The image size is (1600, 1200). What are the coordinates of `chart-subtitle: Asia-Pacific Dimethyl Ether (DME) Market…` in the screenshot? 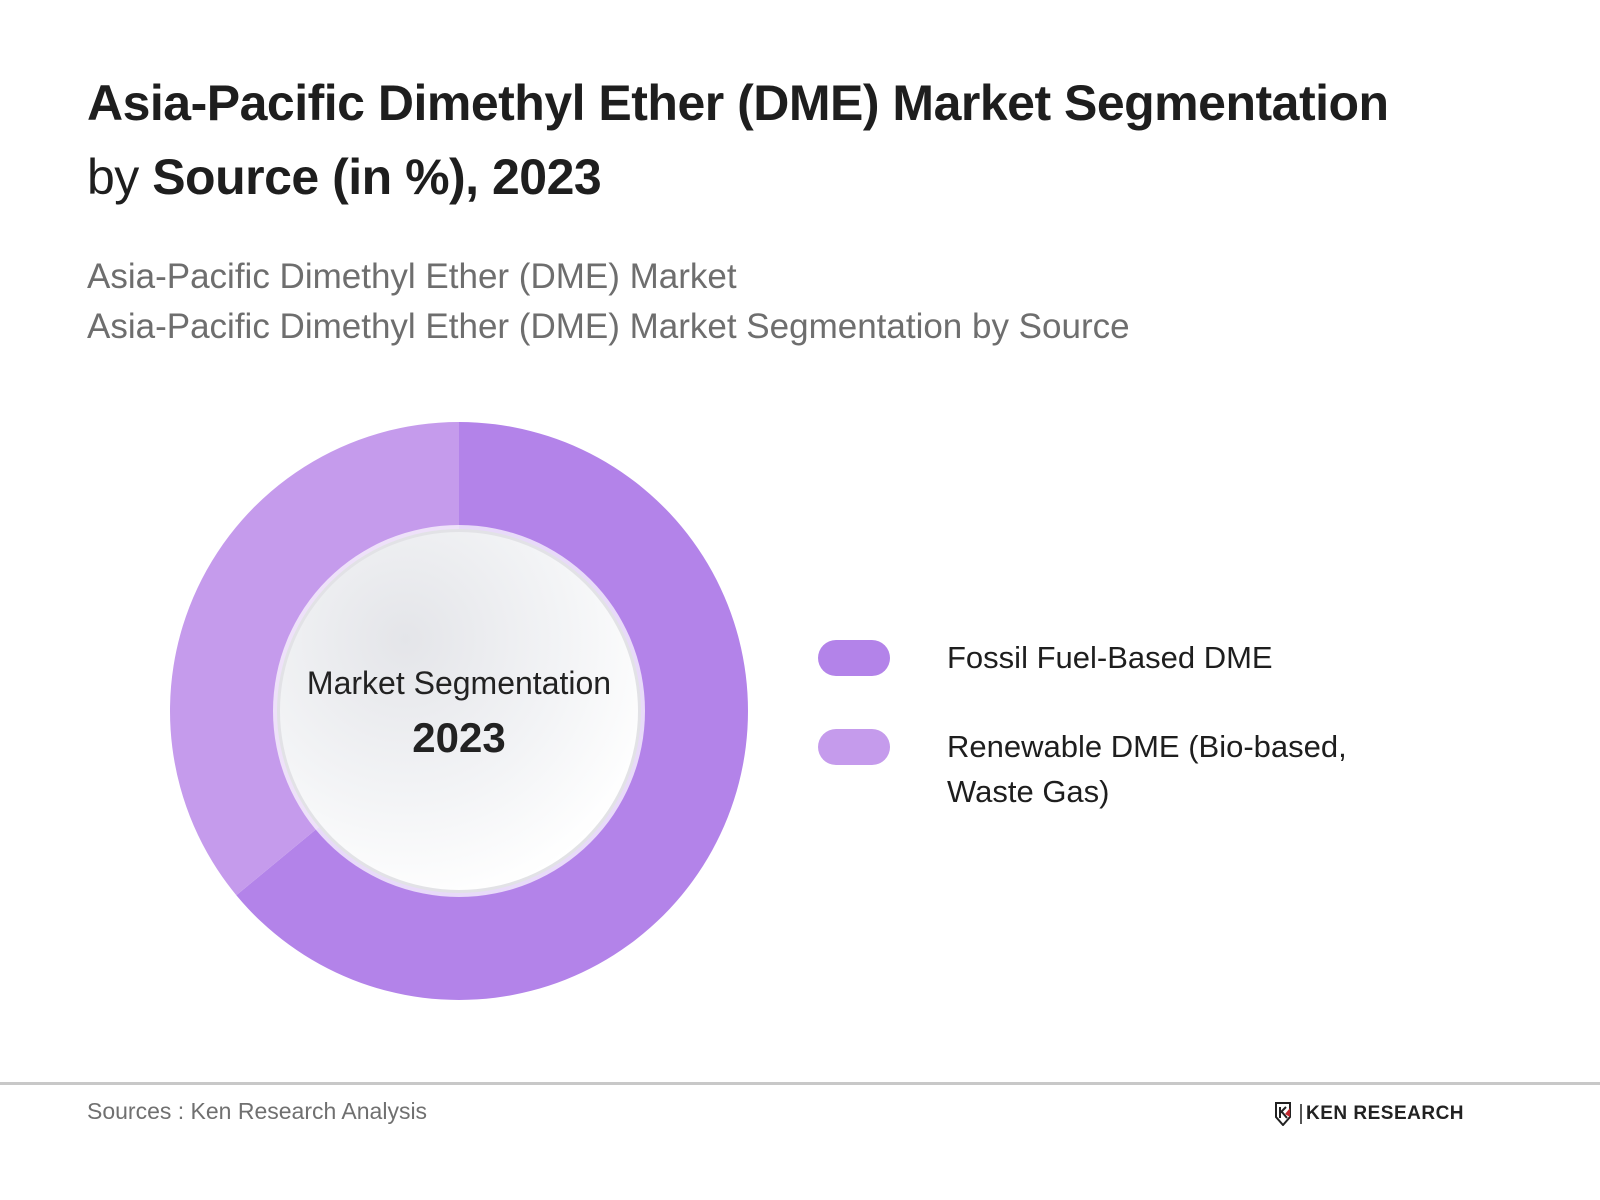 It's located at (608, 302).